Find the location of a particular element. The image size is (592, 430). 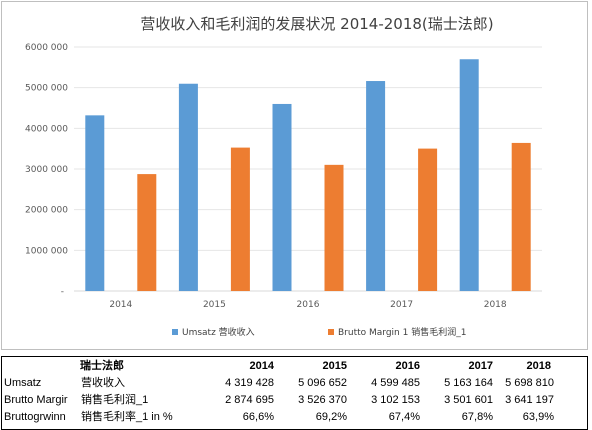

table-cell: 4 599 485 is located at coordinates (395, 383).